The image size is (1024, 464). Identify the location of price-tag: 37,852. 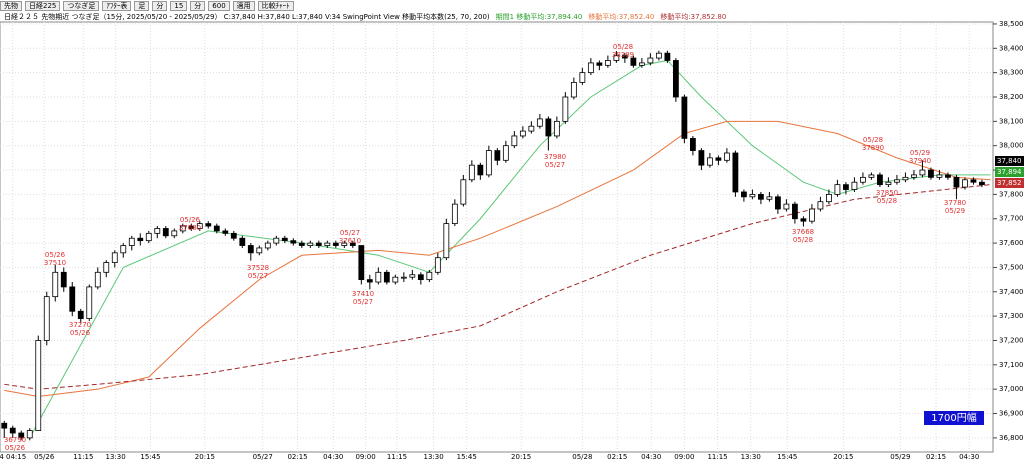
(1009, 183).